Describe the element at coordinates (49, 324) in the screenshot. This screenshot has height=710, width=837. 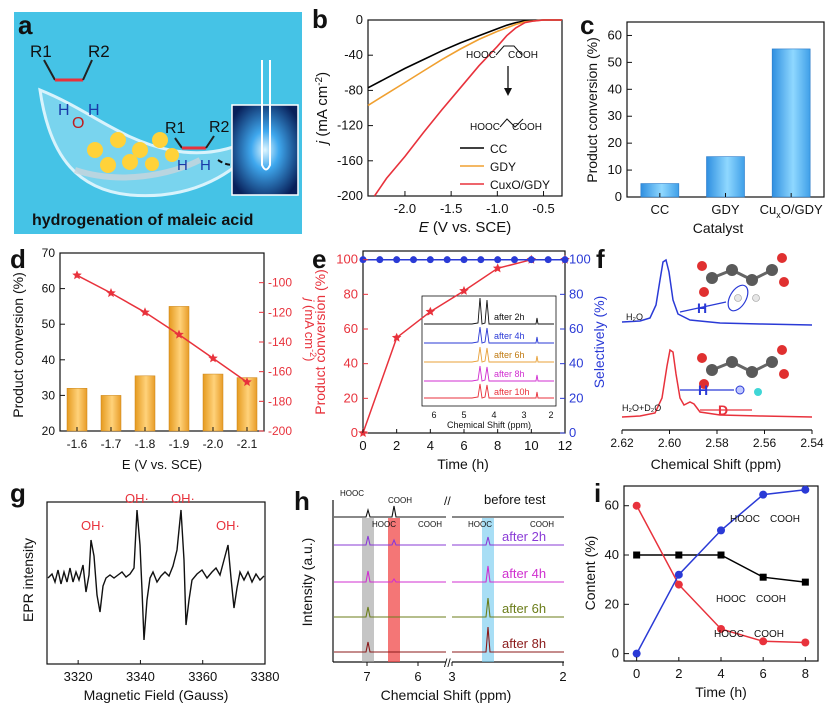
I see `panel-d-ytick-label: 50` at that location.